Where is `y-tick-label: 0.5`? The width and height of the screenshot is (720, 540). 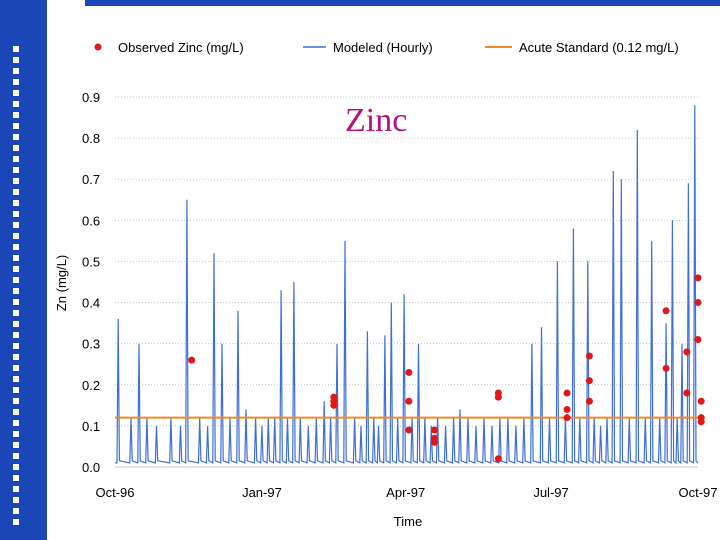 y-tick-label: 0.5 is located at coordinates (91, 261).